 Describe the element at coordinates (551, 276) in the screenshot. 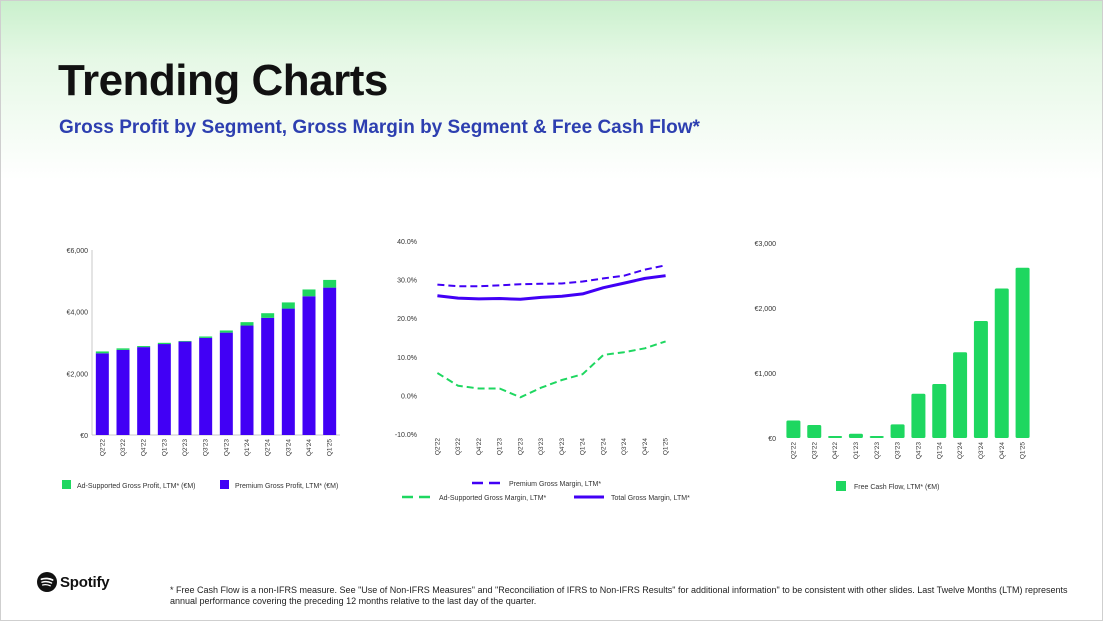

I see `line-premium-gross-margin-ltm` at that location.